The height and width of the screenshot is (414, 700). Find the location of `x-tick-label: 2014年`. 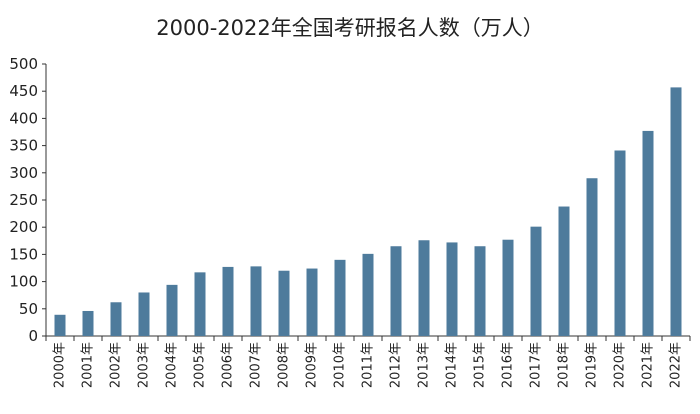

x-tick-label: 2014年 is located at coordinates (452, 365).